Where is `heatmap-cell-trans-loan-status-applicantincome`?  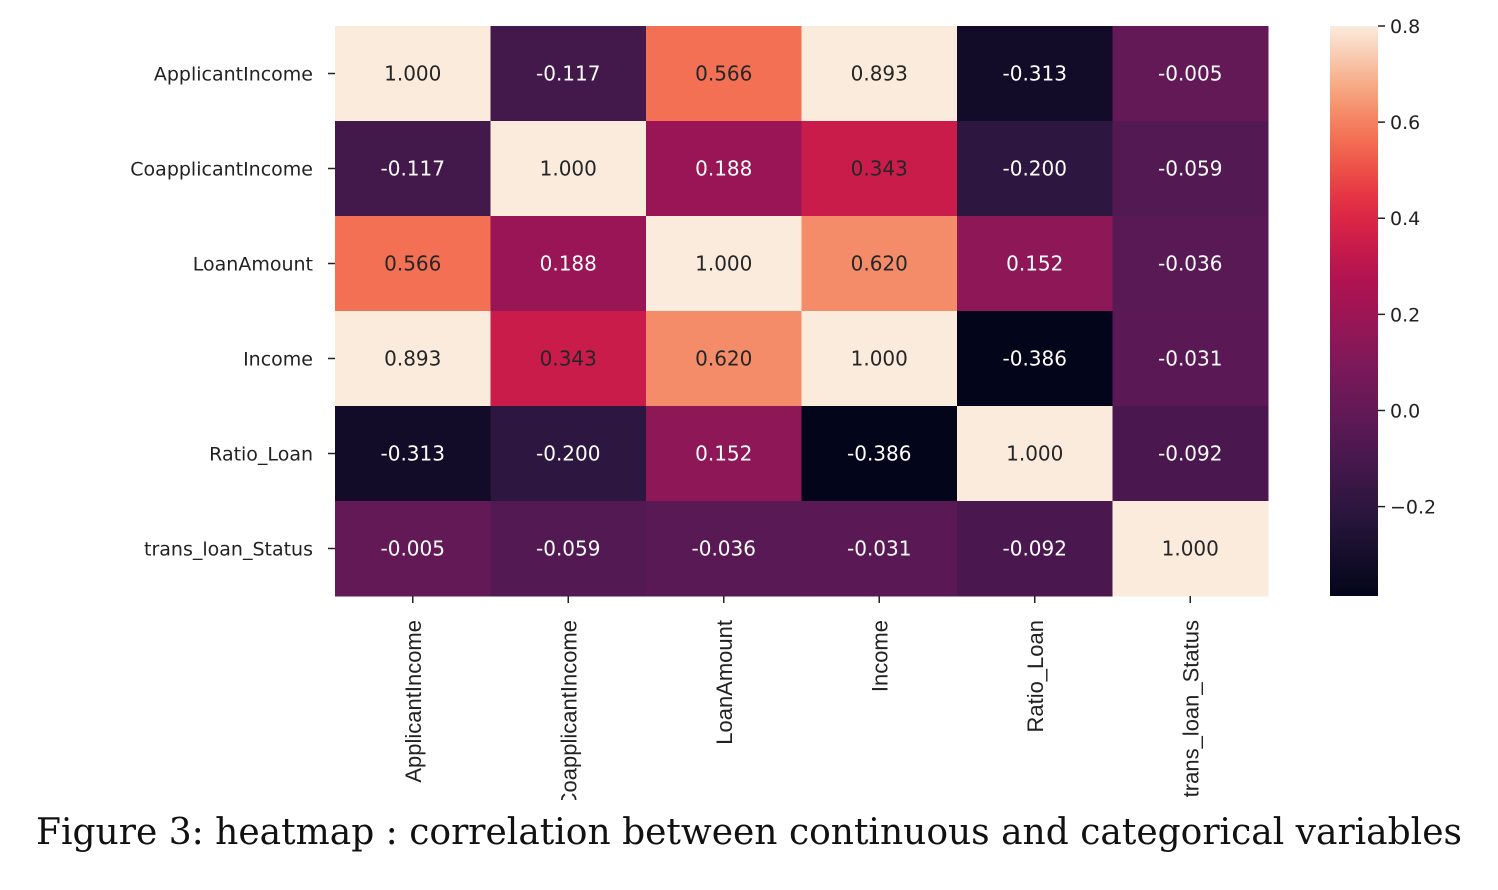 heatmap-cell-trans-loan-status-applicantincome is located at coordinates (413, 549).